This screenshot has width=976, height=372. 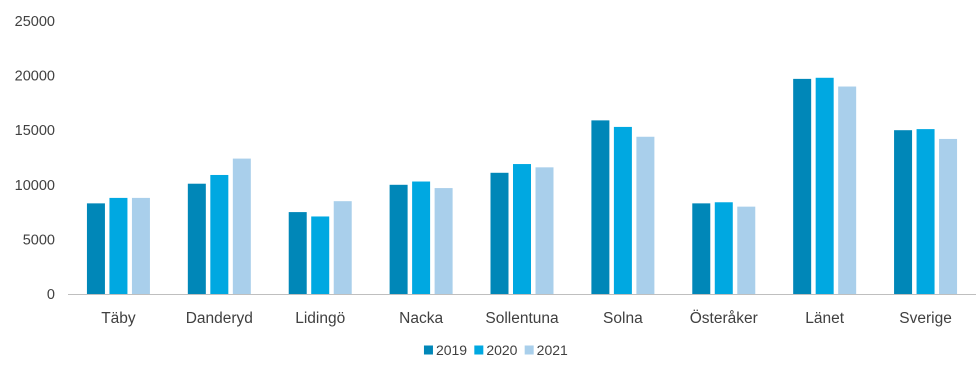 I want to click on x-category-label: Lidingö, so click(x=320, y=318).